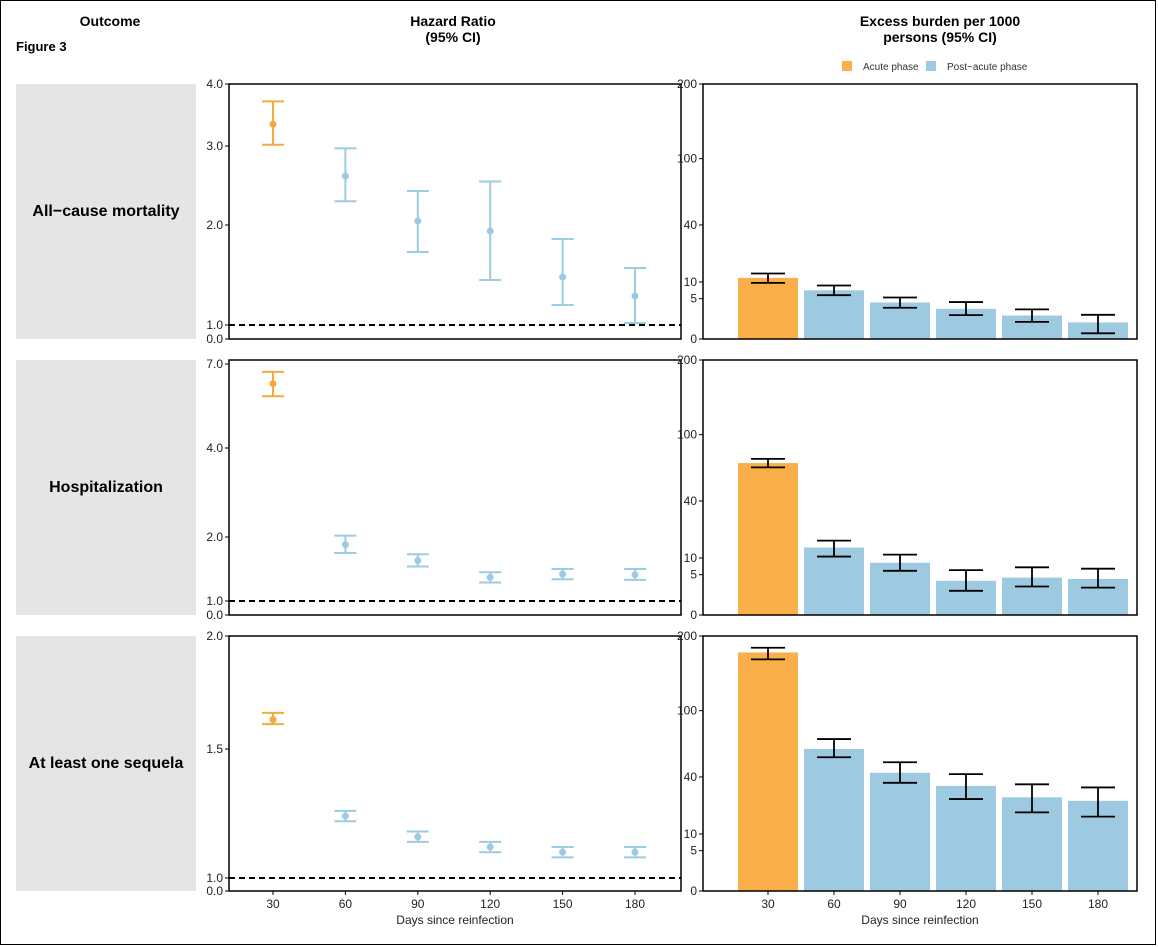 The height and width of the screenshot is (947, 1158). I want to click on figure-label: Figure 3, so click(41, 46).